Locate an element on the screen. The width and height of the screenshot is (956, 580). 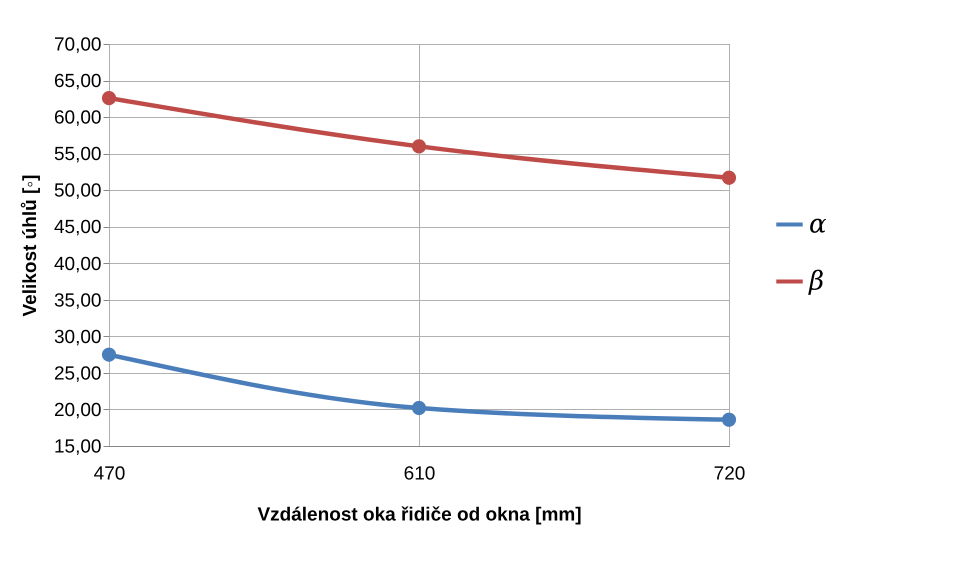
y-tick-label: 20,00 is located at coordinates (78, 410).